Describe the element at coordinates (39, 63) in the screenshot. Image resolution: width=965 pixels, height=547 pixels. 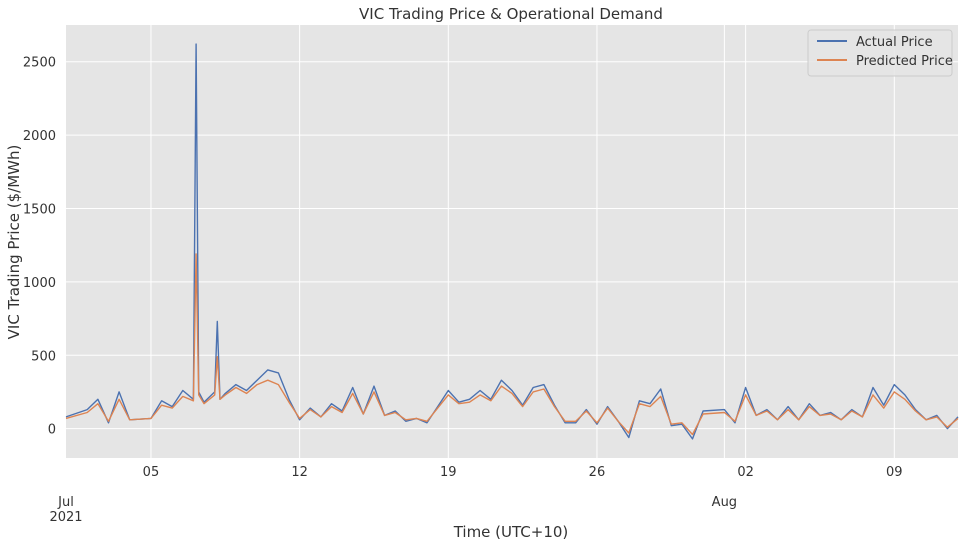
I see `y-tick-label: 2500` at that location.